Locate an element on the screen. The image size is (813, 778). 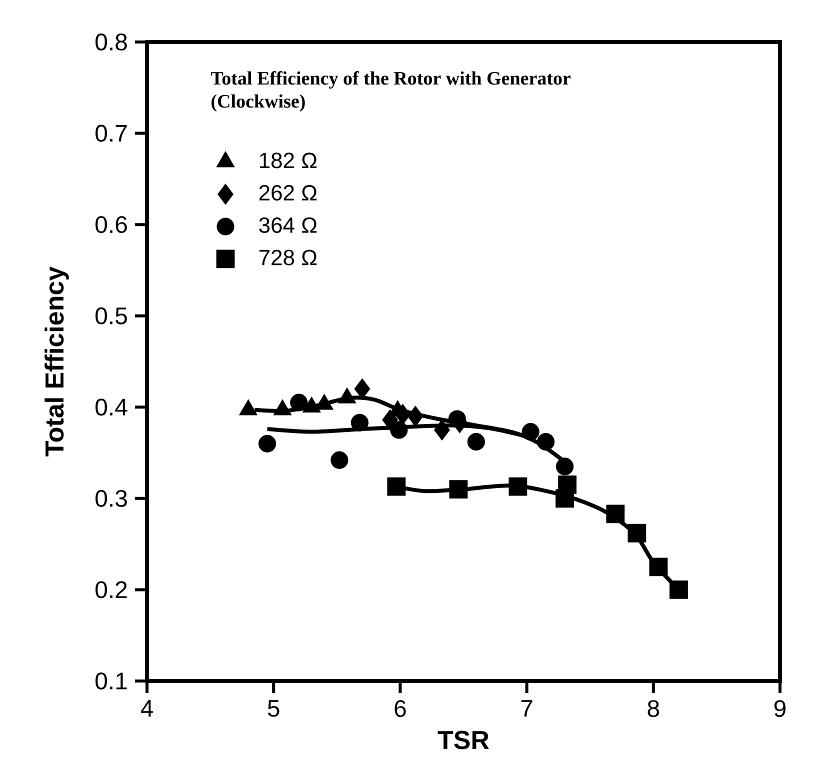
x-tick-label: 6 is located at coordinates (400, 709).